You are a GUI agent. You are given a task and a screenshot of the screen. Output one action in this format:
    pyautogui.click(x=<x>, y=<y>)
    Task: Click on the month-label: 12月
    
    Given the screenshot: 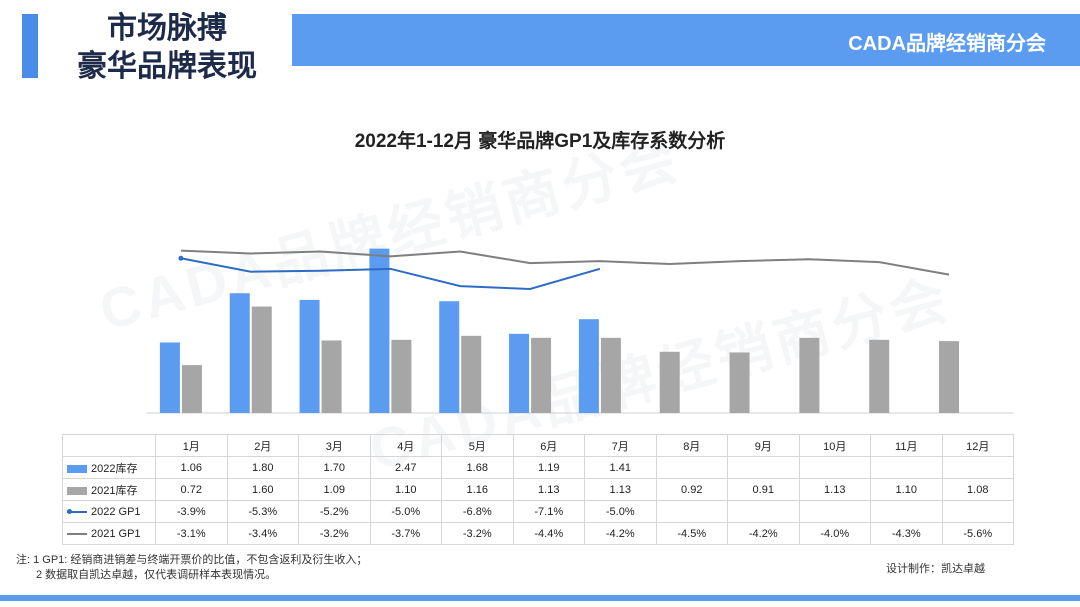 What is the action you would take?
    pyautogui.click(x=977, y=445)
    